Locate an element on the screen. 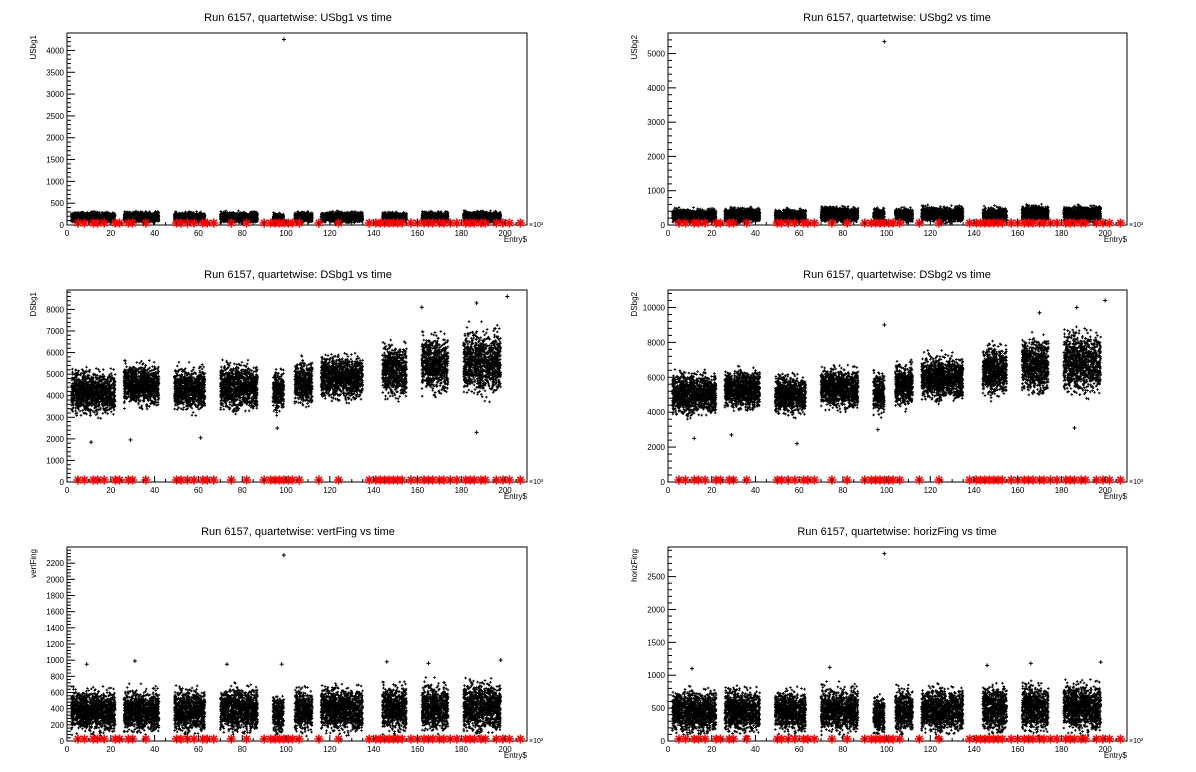 The height and width of the screenshot is (772, 1196). y-tick-label: 8000 is located at coordinates (656, 342).